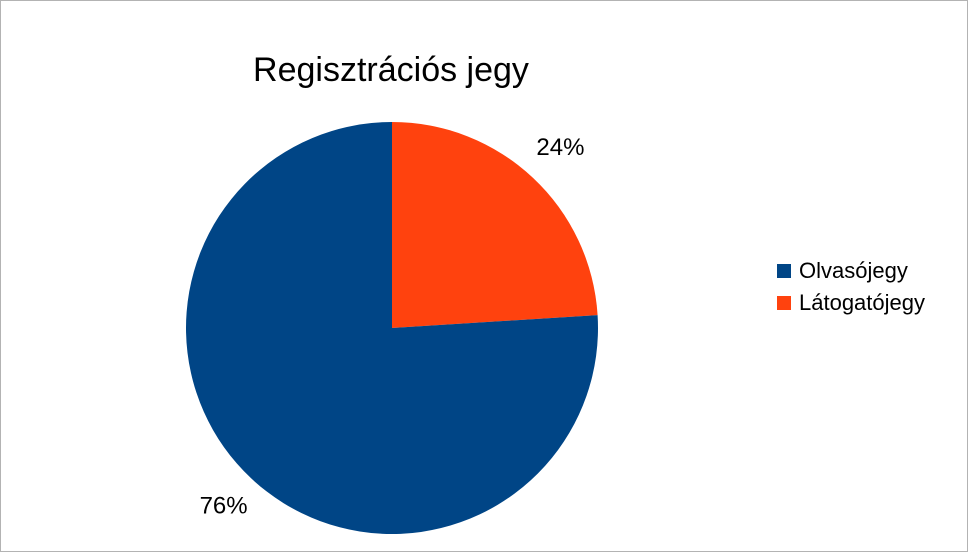 This screenshot has width=968, height=552. I want to click on legend-item-latogatojegy: Látogatójegy, so click(851, 303).